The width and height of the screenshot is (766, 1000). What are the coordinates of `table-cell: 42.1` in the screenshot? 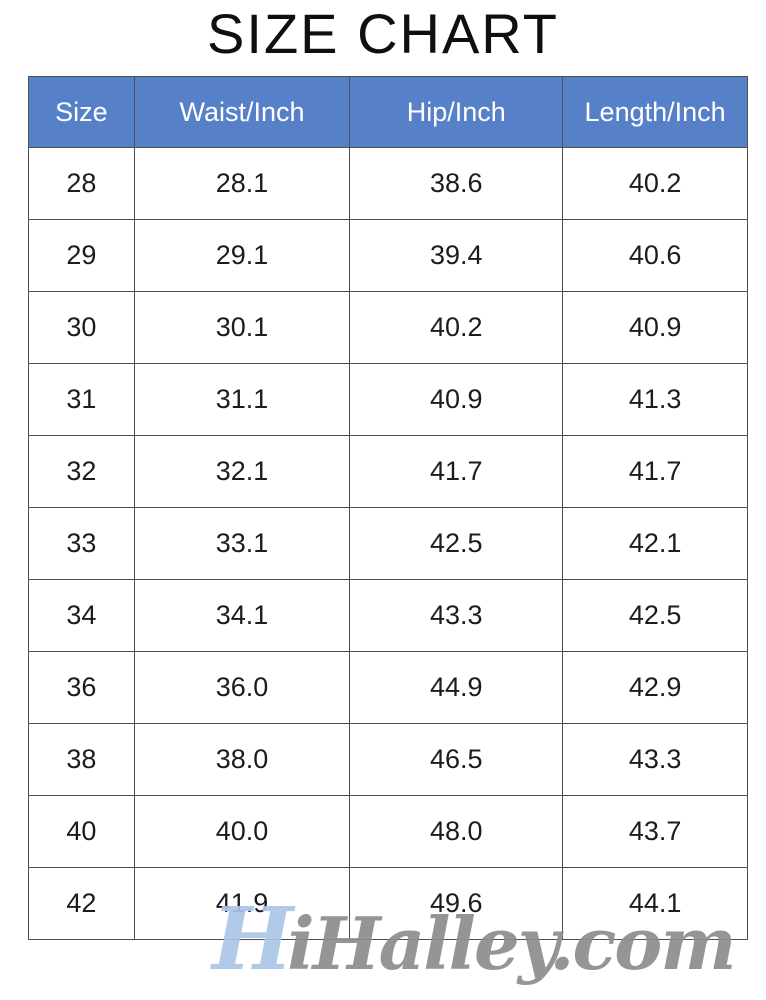 It's located at (655, 543).